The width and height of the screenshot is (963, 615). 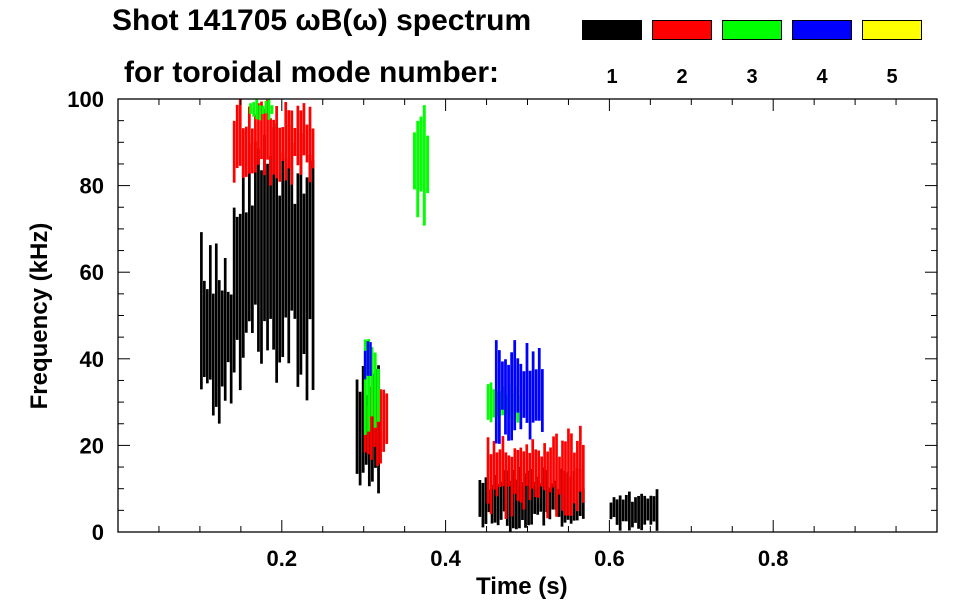 I want to click on chart-title-line2: for toroidal mode number:, so click(x=311, y=72).